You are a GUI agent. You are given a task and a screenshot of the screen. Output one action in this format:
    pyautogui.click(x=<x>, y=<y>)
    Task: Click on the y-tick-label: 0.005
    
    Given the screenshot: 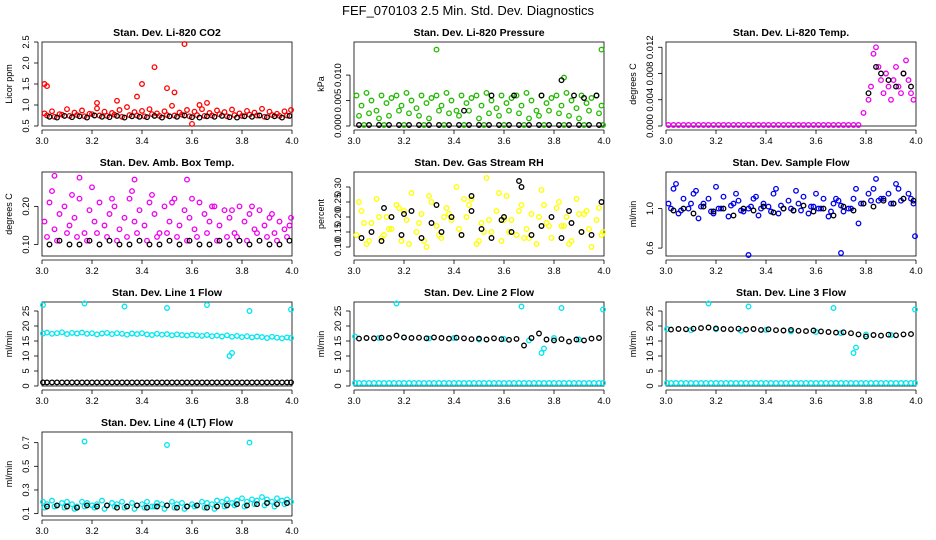 What is the action you would take?
    pyautogui.click(x=338, y=101)
    